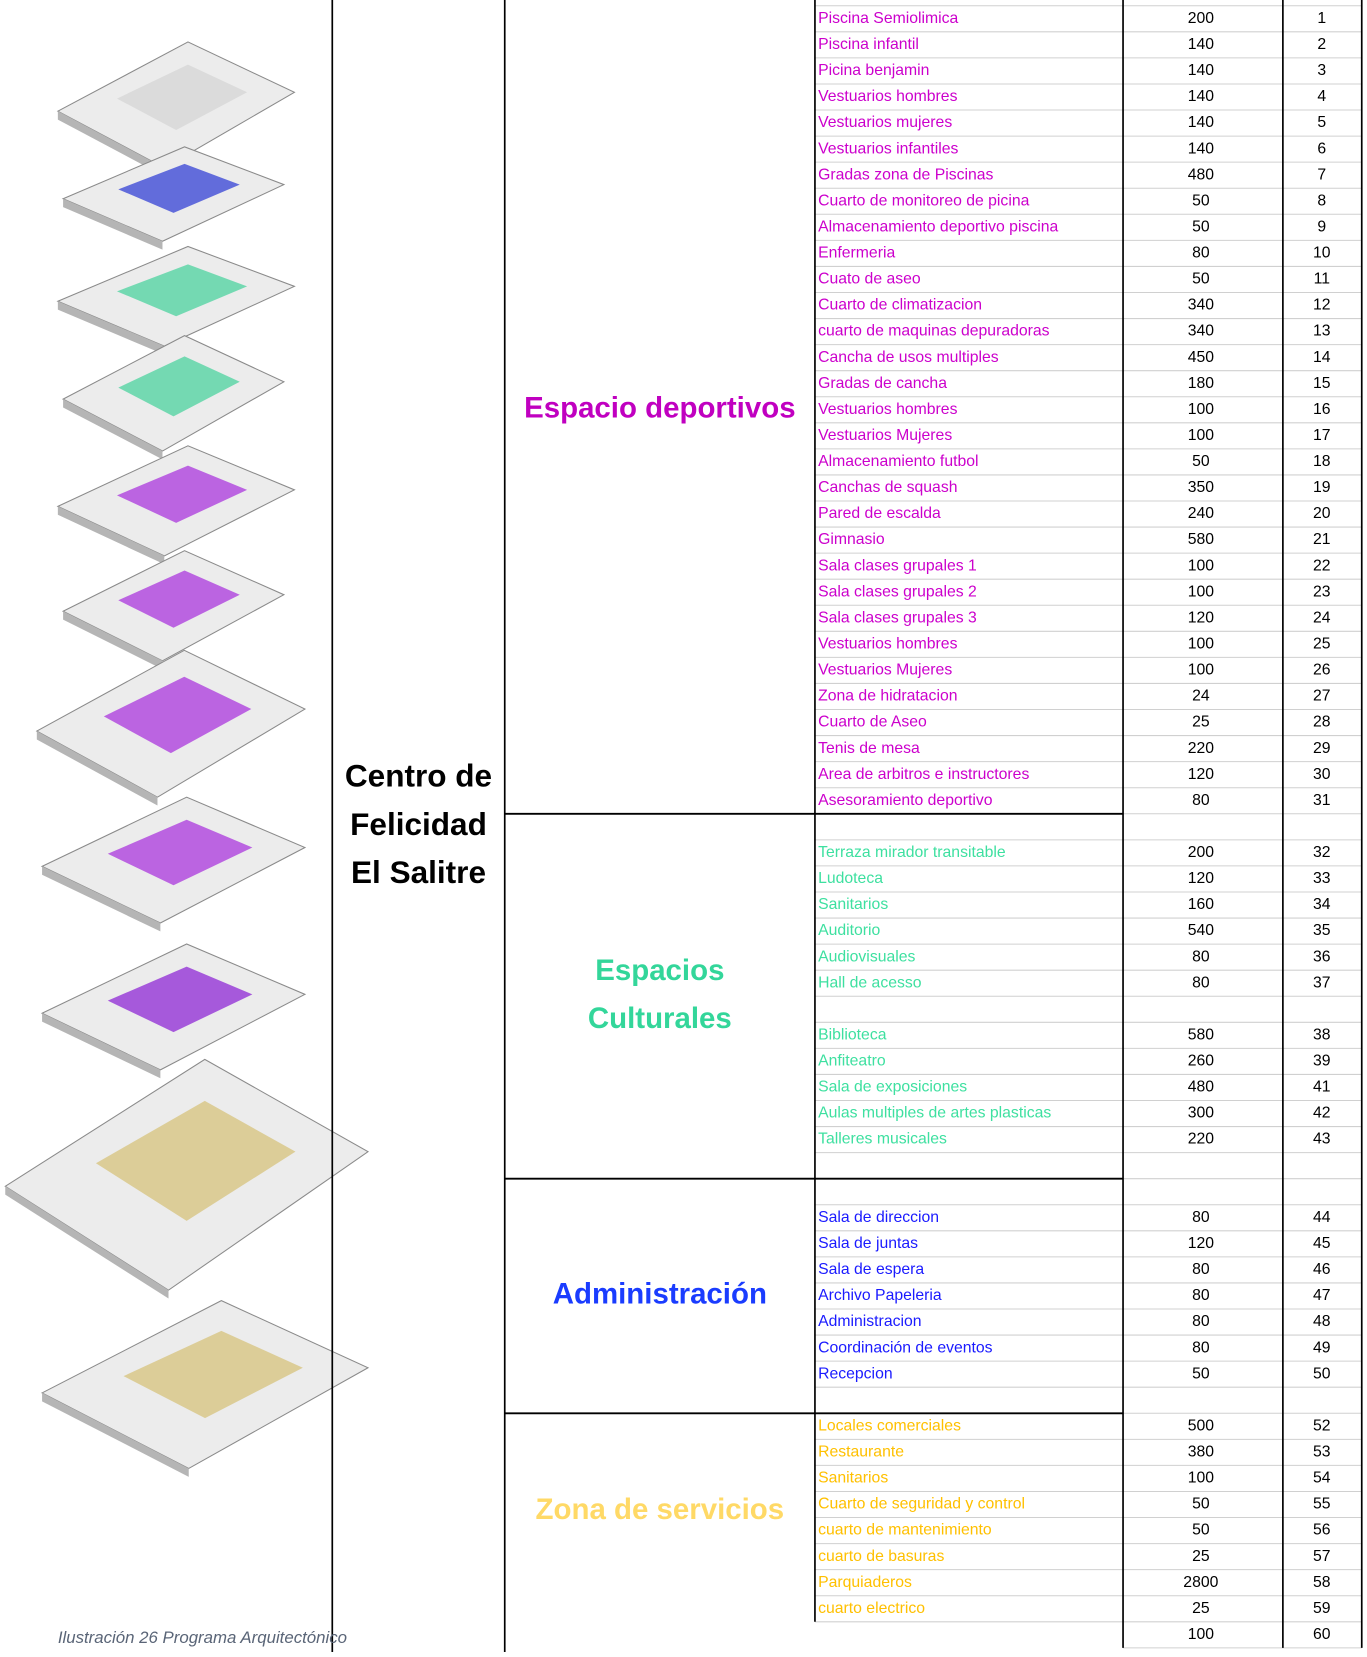 The image size is (1367, 1657). I want to click on space-number: 52, so click(1322, 1425).